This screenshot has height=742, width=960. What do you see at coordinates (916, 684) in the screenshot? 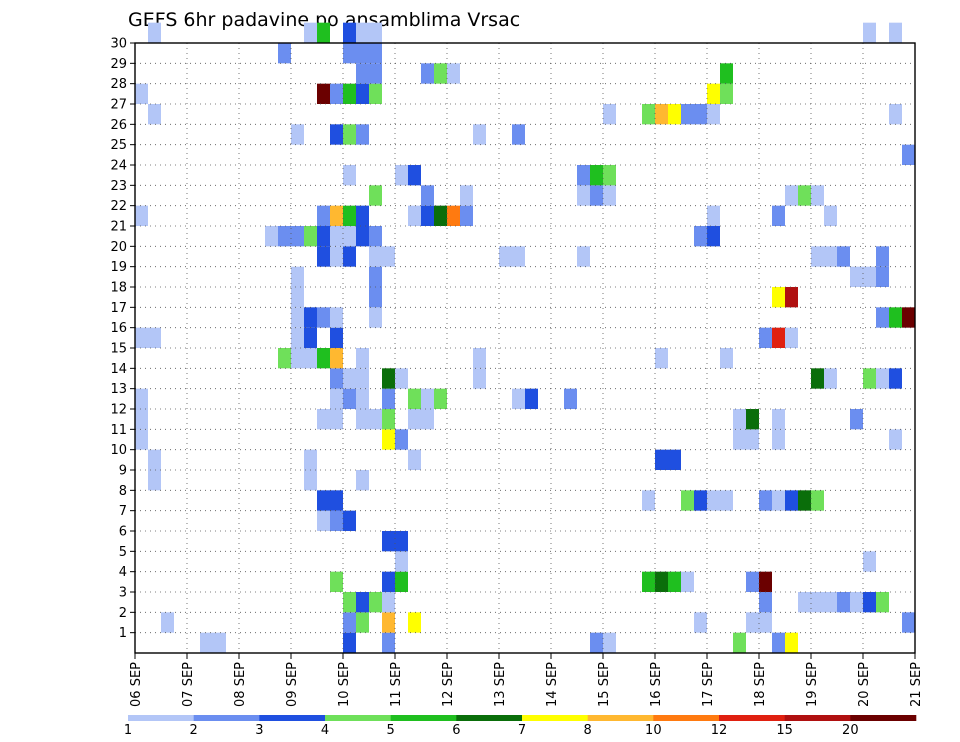
I see `x-tick-label: 21 SEP` at bounding box center [916, 684].